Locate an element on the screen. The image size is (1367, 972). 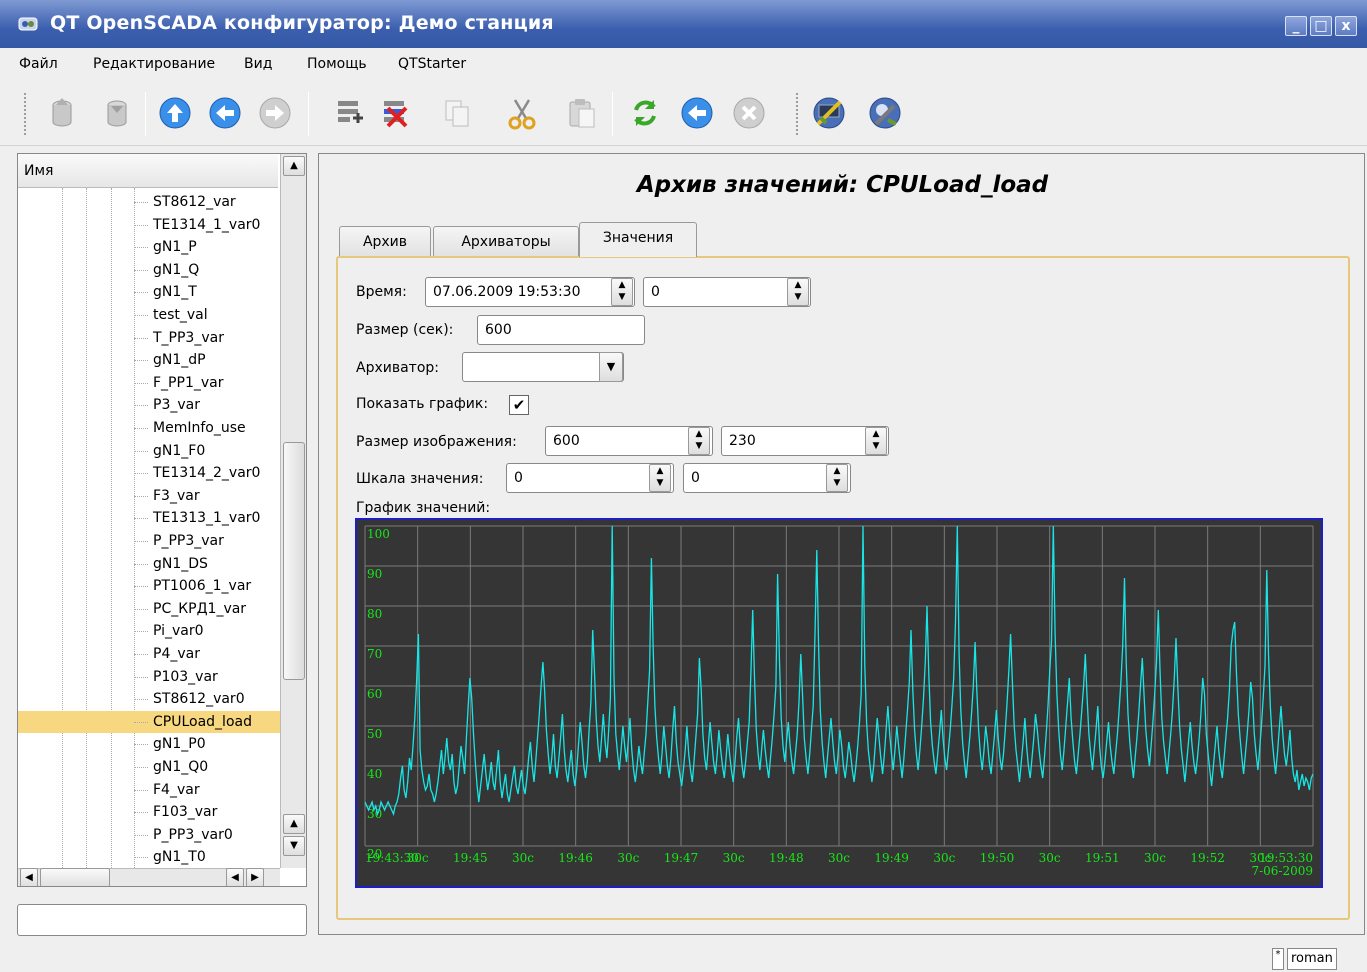
tree-item: gN1_Q is located at coordinates (149, 270).